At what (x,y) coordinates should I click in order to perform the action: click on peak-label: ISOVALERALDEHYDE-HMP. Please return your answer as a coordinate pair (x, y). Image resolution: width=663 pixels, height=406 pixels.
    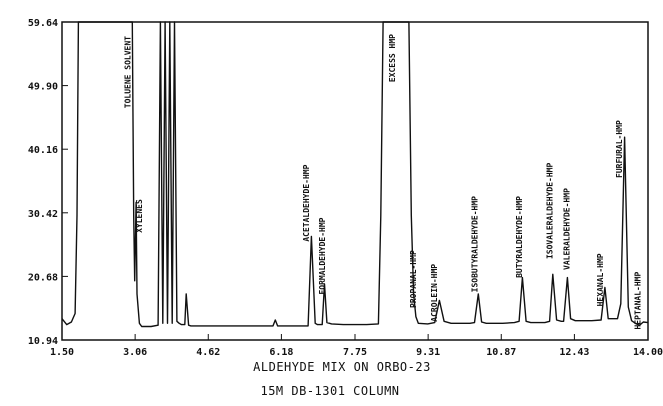
    Looking at the image, I should click on (549, 211).